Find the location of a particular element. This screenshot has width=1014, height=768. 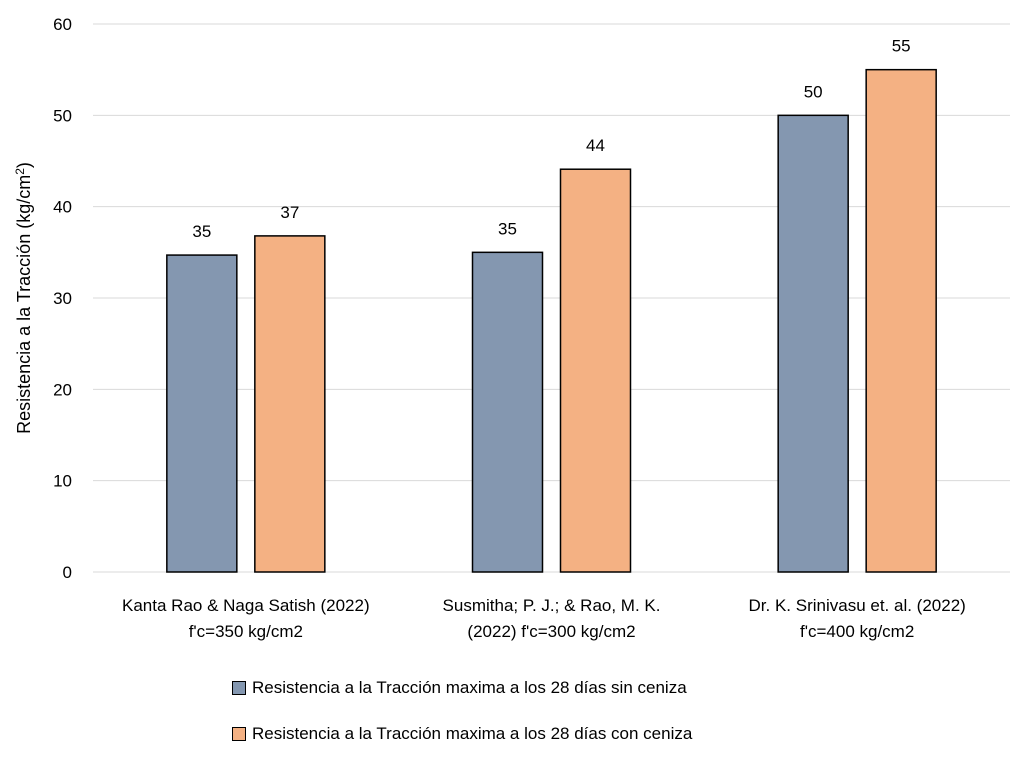

y-tick-label: 20 is located at coordinates (62, 389).